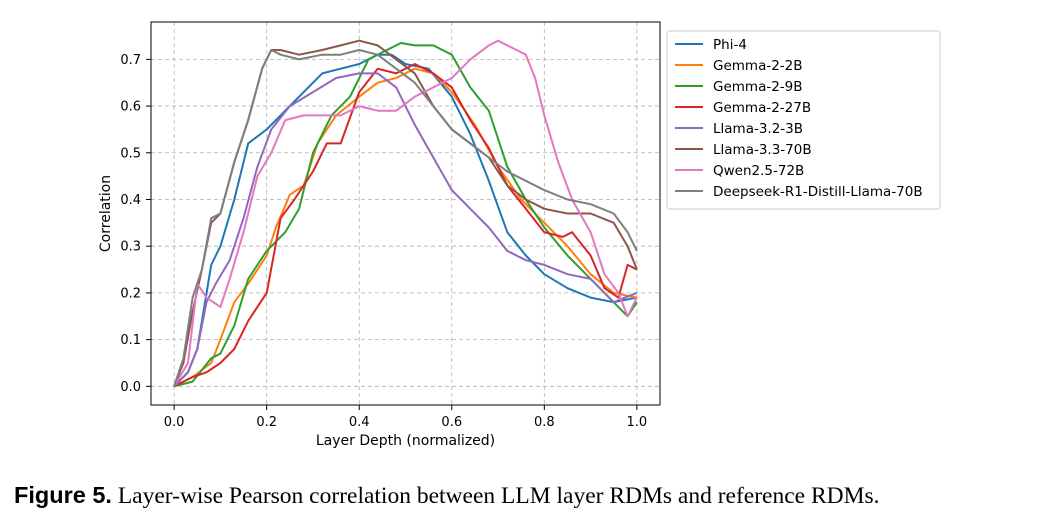 The height and width of the screenshot is (523, 1039). I want to click on legend-label-qwen2-5-72b: Qwen2.5-72B, so click(758, 171).